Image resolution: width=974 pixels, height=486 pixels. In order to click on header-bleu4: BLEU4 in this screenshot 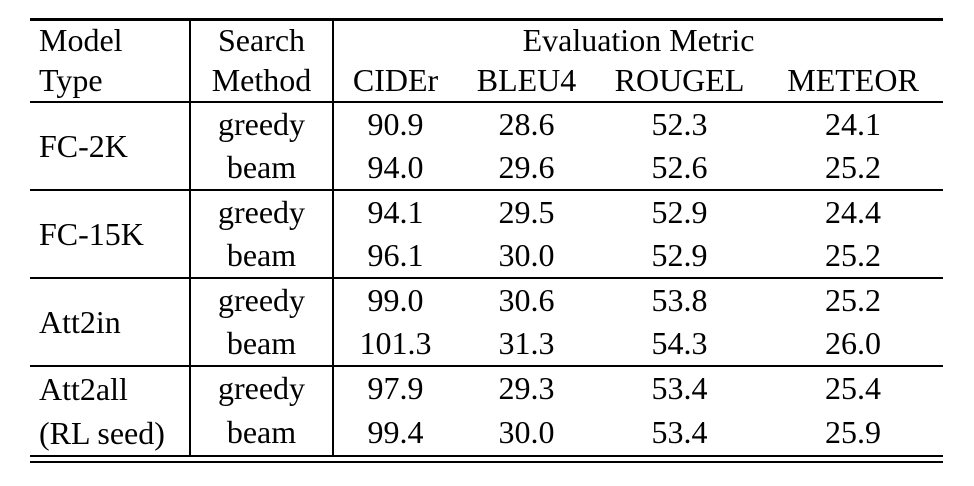, I will do `click(526, 80)`.